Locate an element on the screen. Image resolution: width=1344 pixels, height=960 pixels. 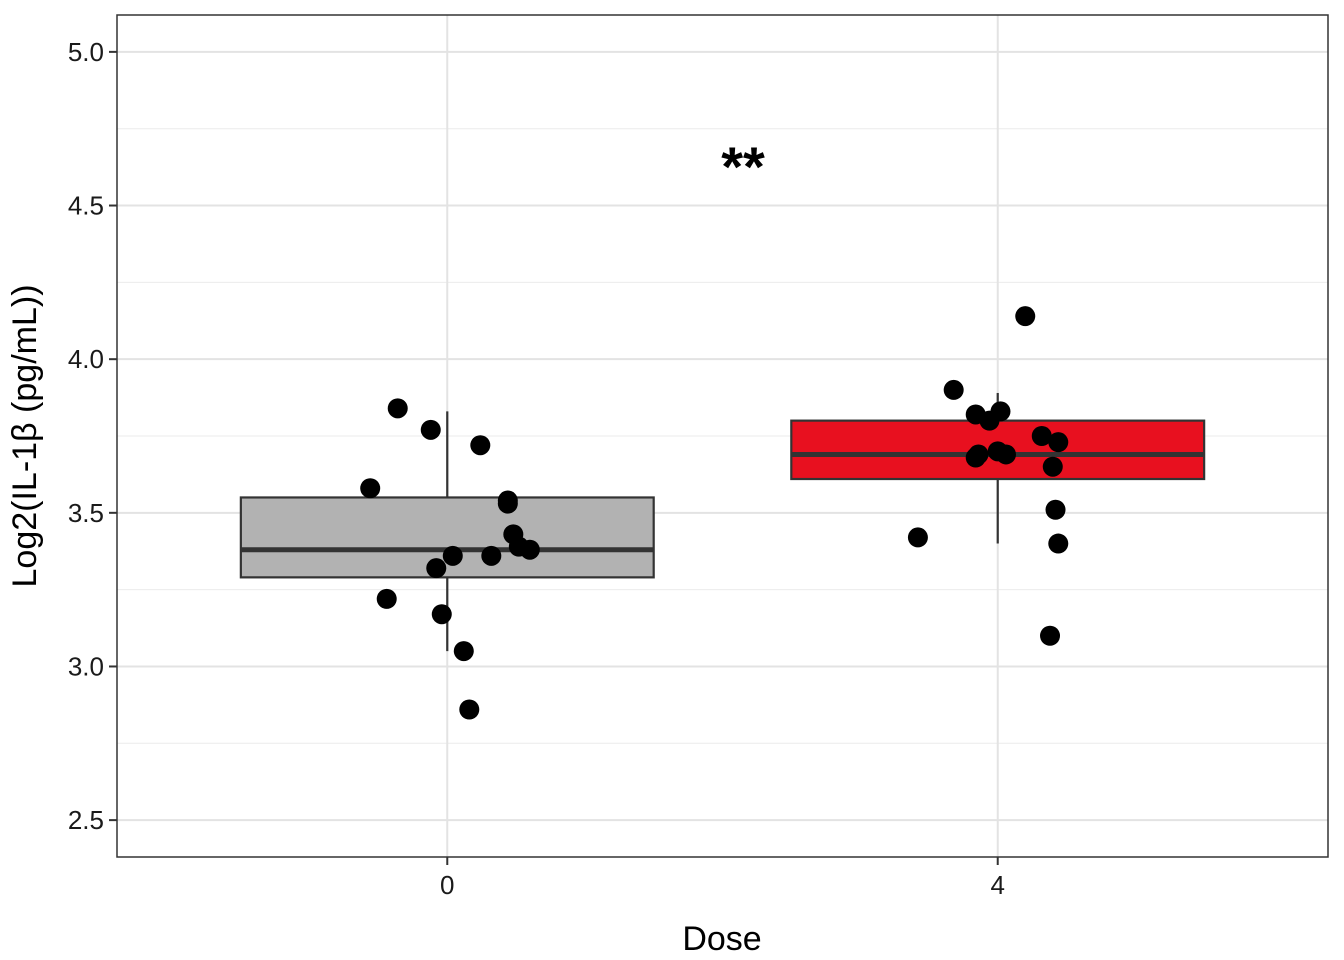
y-tick-label: 3.5 is located at coordinates (86, 513).